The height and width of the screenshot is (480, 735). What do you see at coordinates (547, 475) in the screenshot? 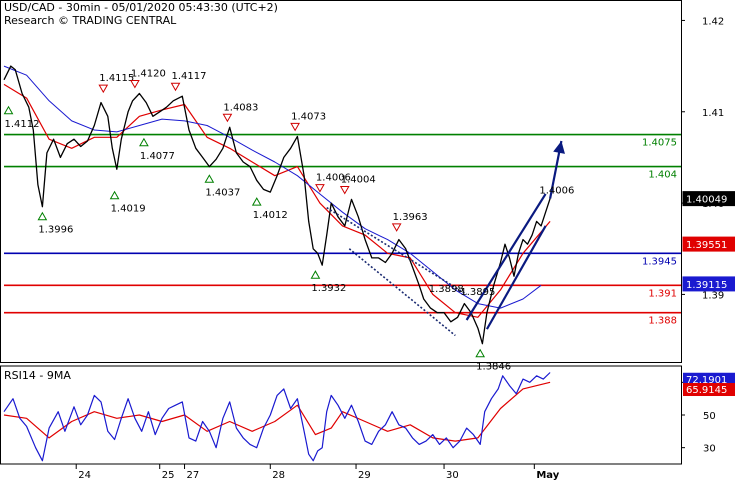
I see `x-tick-label: May` at bounding box center [547, 475].